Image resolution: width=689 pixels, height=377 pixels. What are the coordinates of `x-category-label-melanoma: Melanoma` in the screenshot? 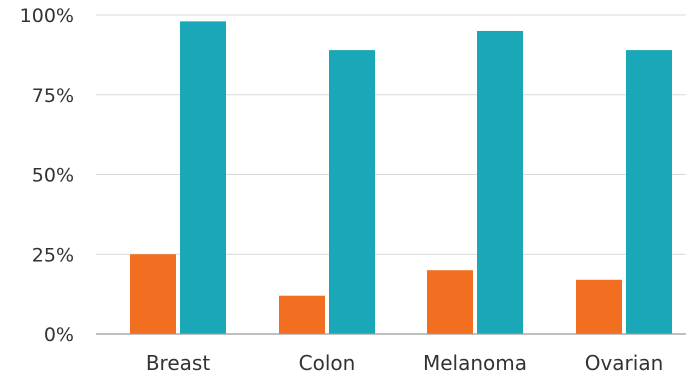 It's located at (475, 363).